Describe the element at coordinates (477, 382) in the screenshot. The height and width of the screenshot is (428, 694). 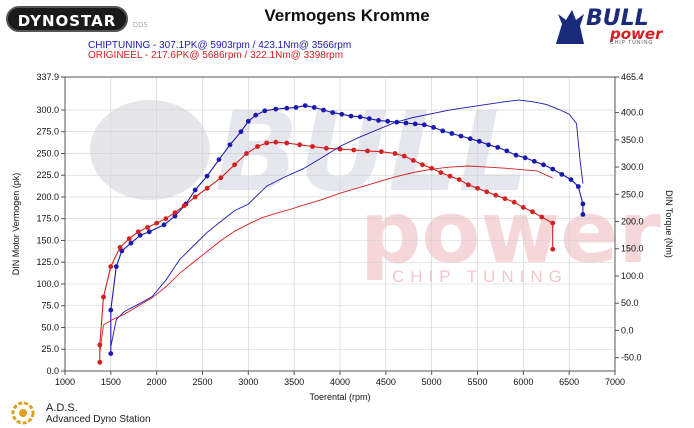
I see `x-tick-label-9: 5500` at that location.